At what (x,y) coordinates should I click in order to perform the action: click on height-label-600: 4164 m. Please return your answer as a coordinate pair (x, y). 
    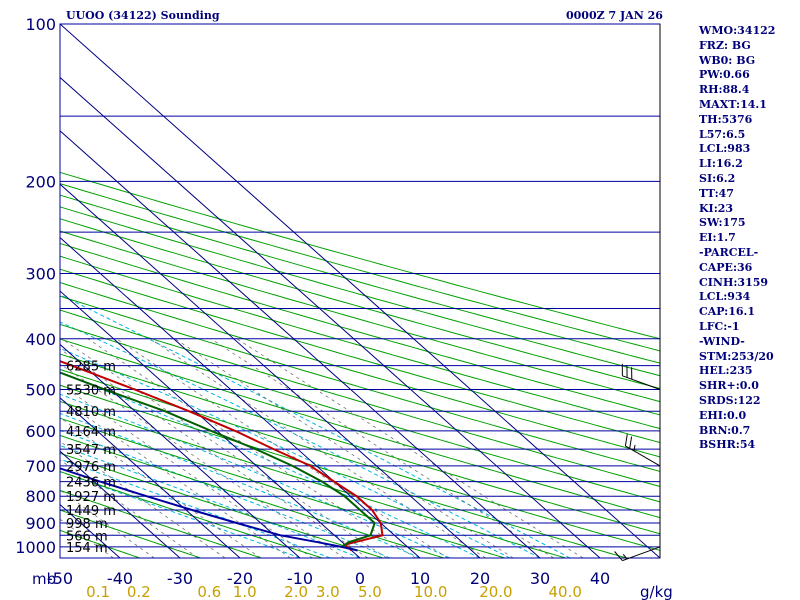
    Looking at the image, I should click on (91, 432).